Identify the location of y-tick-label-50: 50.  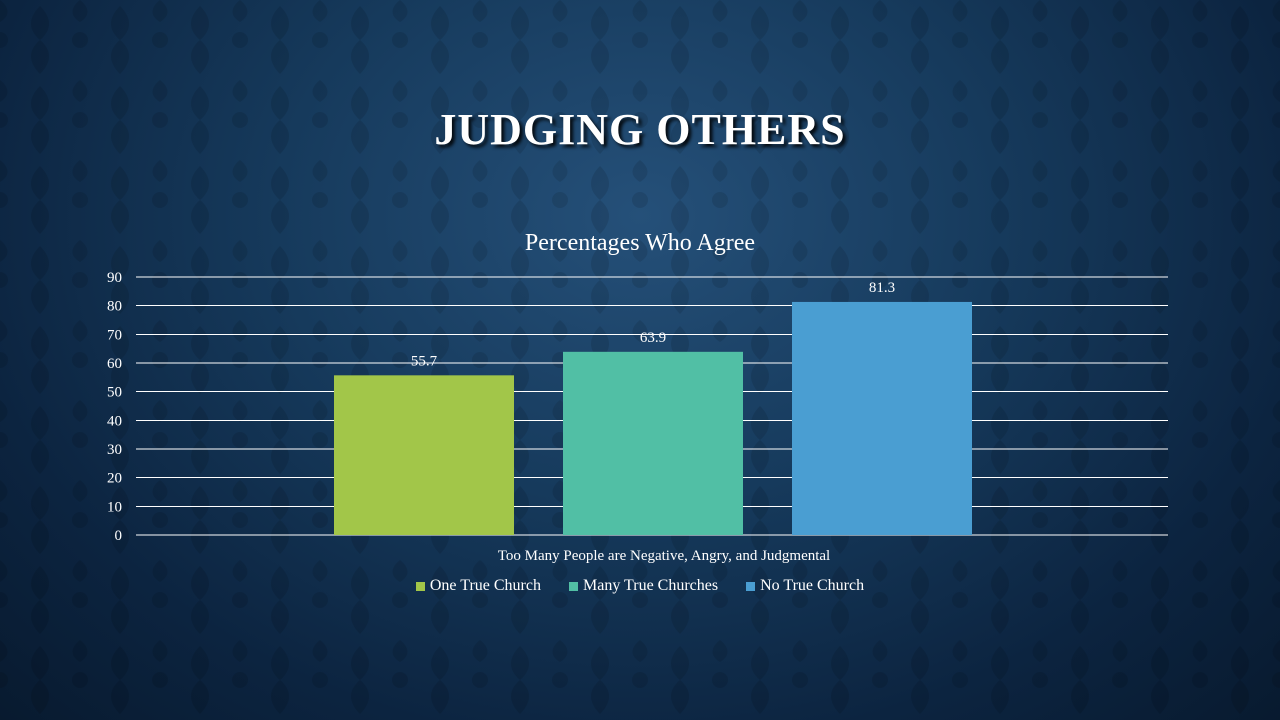
(114, 393).